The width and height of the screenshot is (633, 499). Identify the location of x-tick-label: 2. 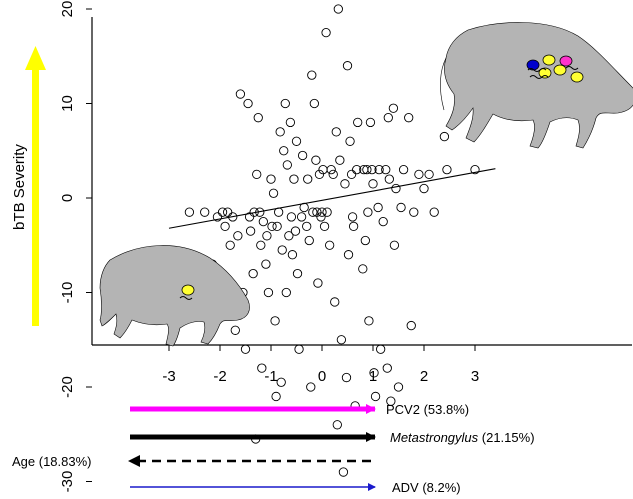
(424, 376).